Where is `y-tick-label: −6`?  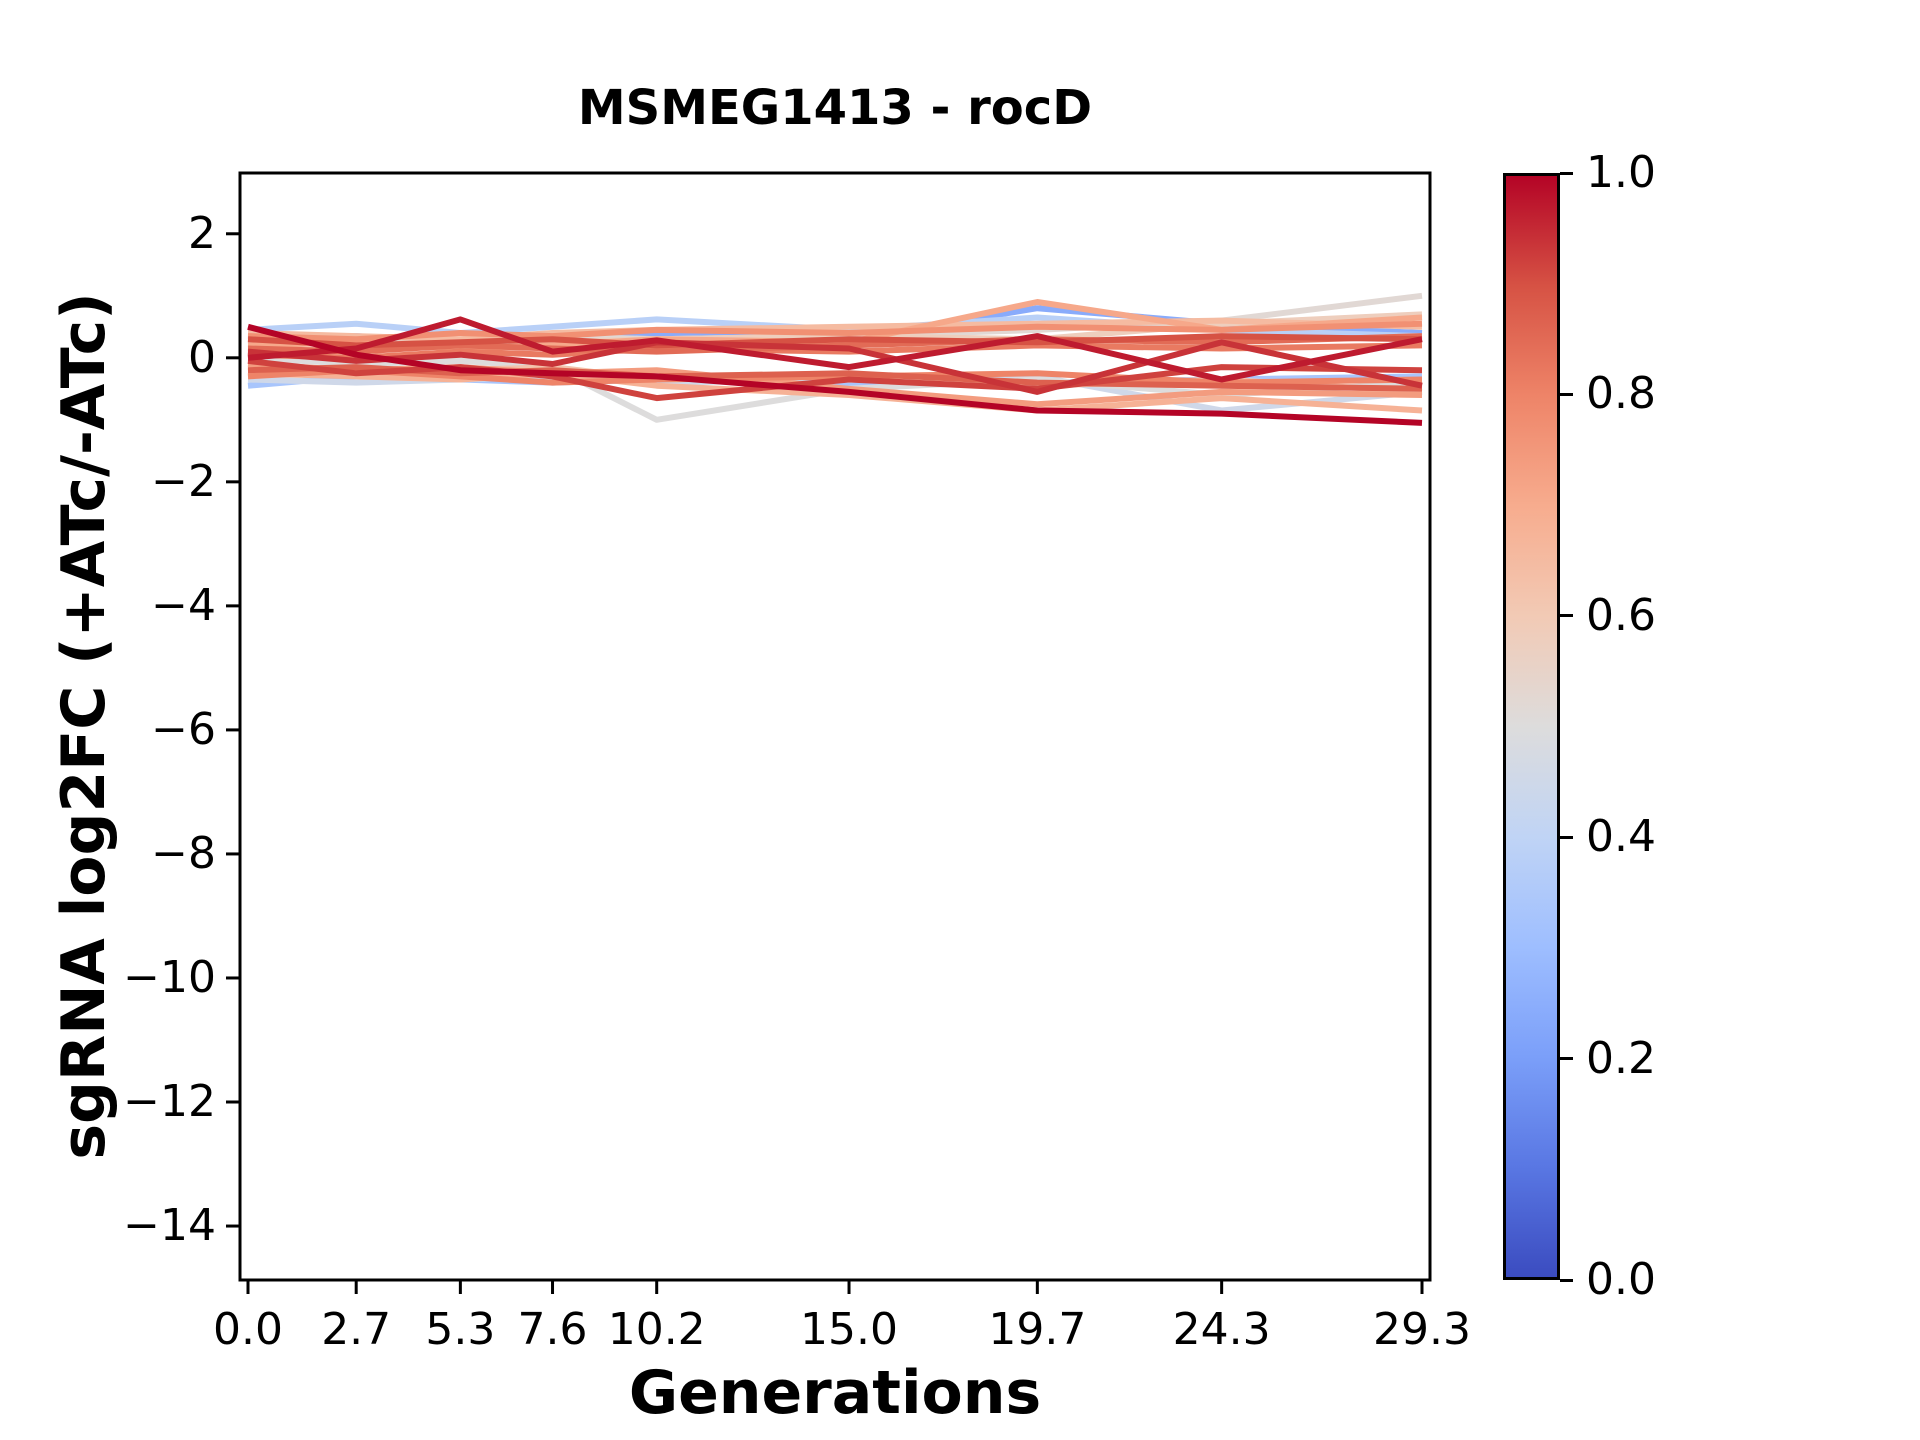
y-tick-label: −6 is located at coordinates (183, 729).